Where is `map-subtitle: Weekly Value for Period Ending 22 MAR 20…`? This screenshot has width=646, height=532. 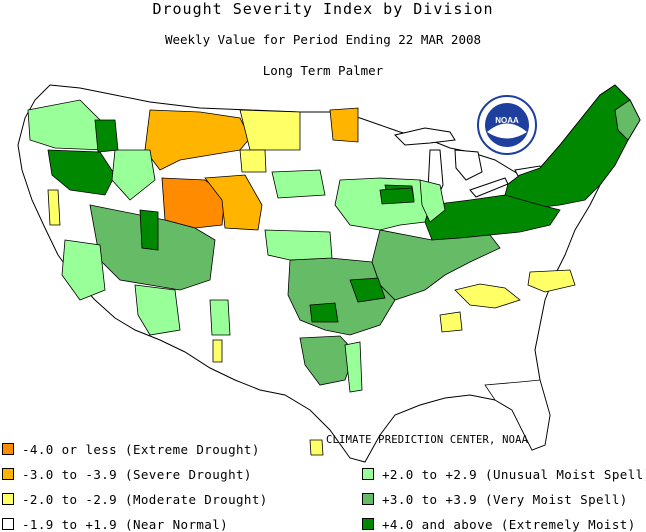 map-subtitle: Weekly Value for Period Ending 22 MAR 20… is located at coordinates (323, 39).